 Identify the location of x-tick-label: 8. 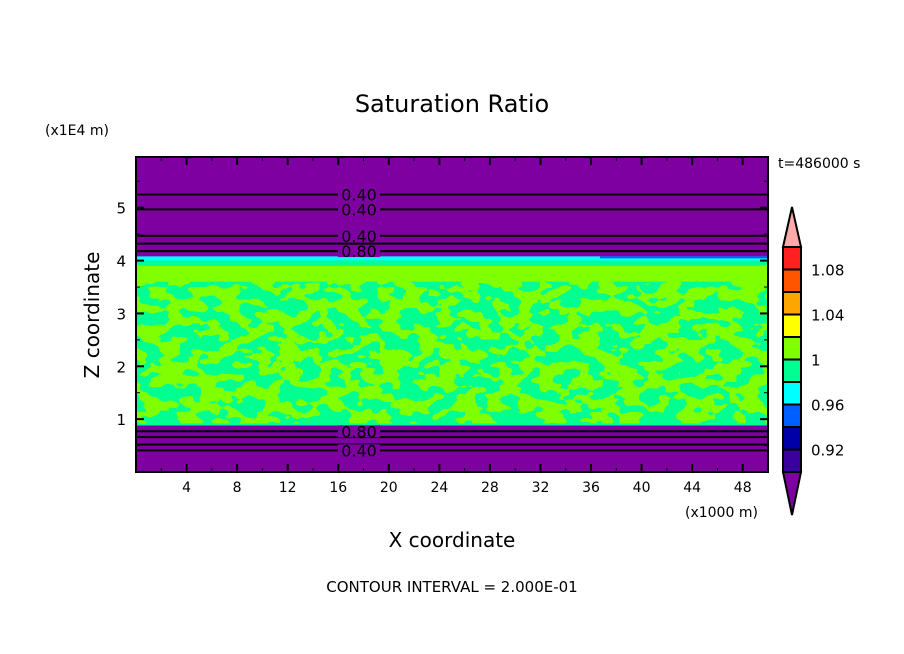
(237, 488).